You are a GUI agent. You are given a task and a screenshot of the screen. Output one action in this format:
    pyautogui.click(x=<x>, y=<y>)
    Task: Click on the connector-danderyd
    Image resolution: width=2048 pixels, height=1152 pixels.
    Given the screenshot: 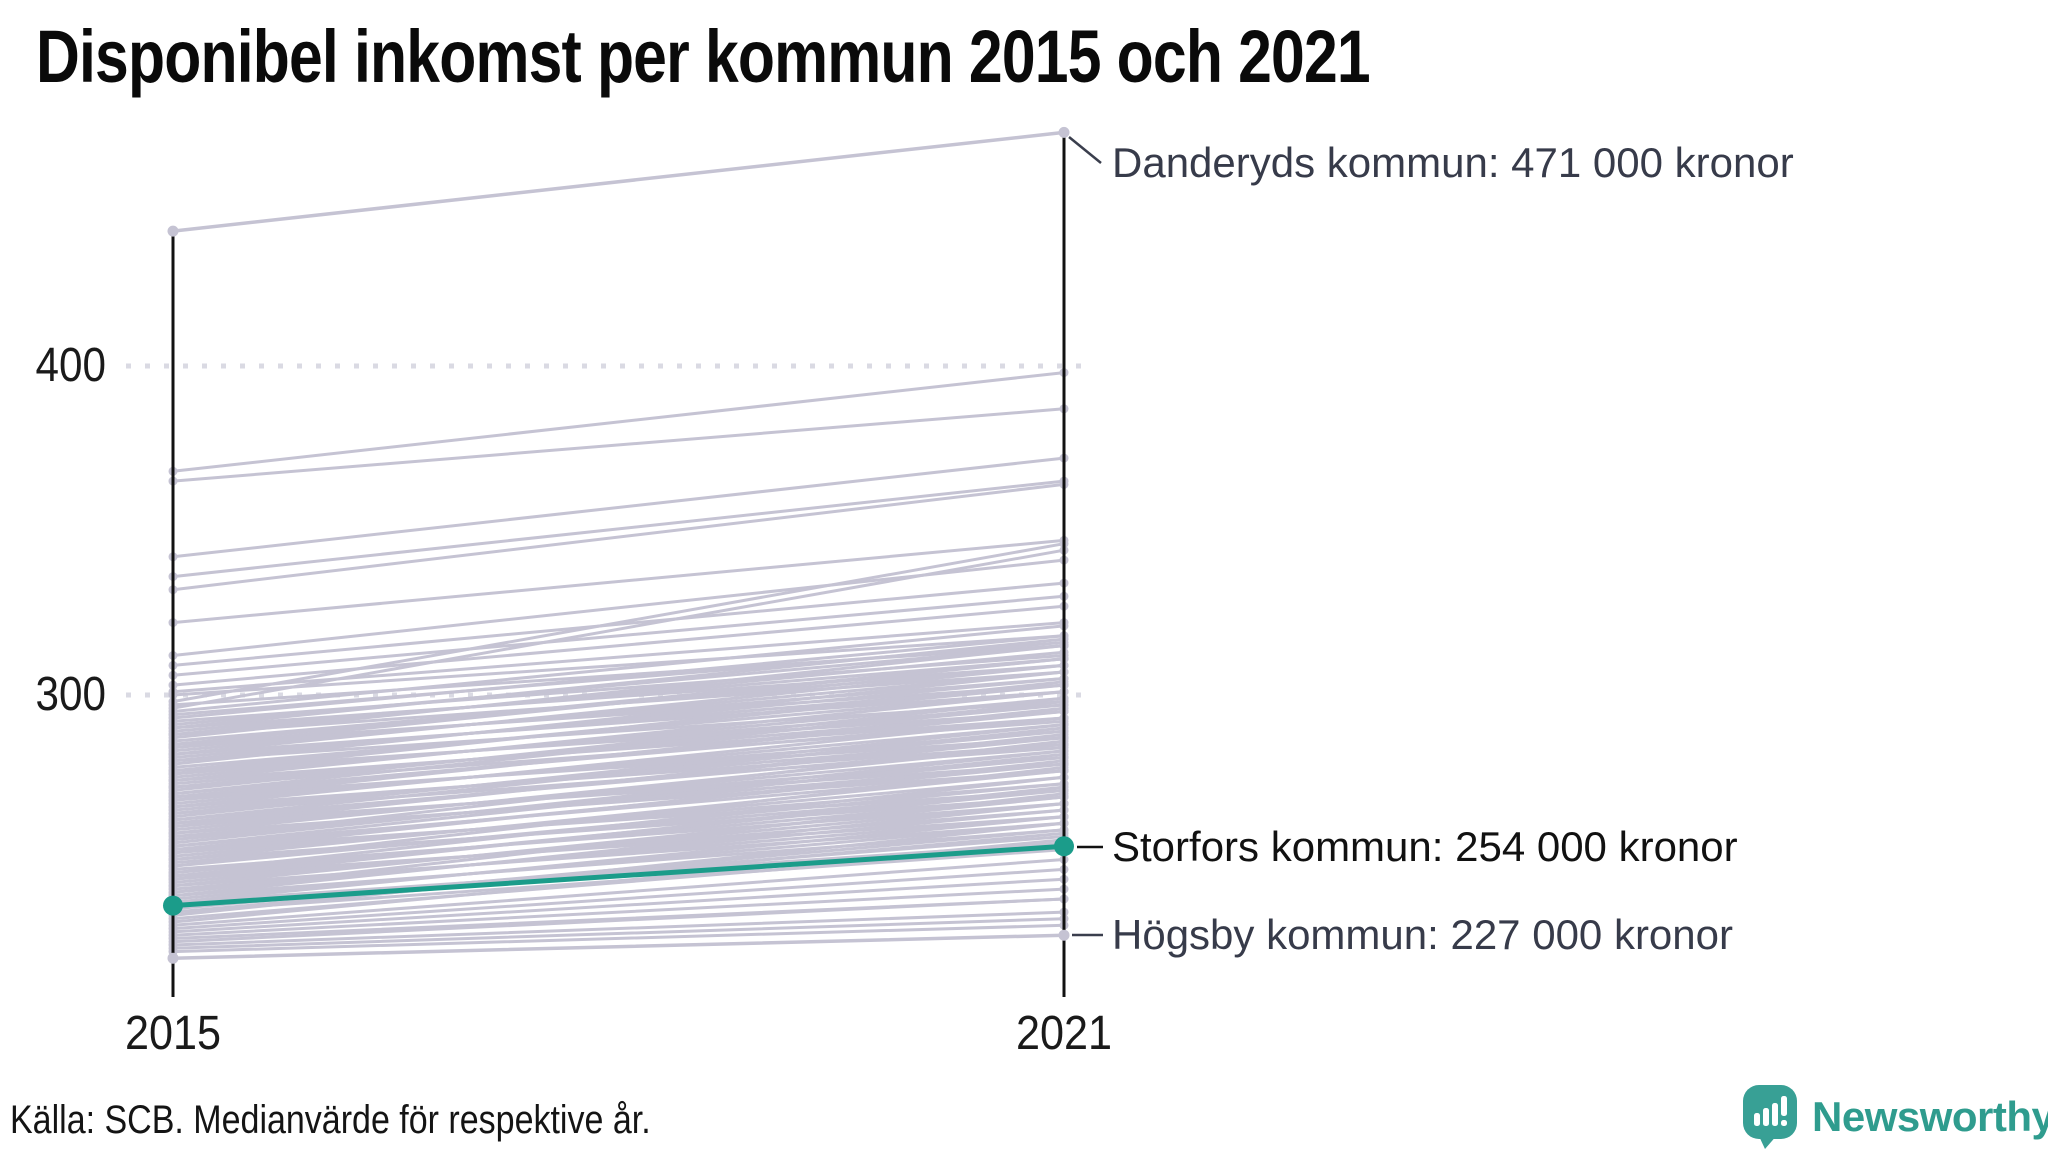 What is the action you would take?
    pyautogui.click(x=1085, y=150)
    